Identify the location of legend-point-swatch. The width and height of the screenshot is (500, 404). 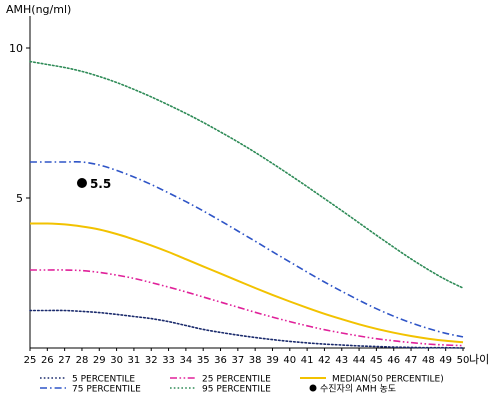
(313, 388).